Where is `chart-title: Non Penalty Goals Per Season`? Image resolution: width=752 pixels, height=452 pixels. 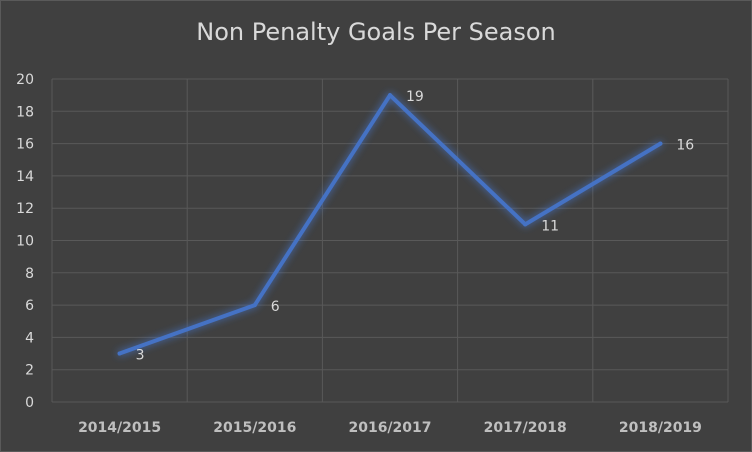
chart-title: Non Penalty Goals Per Season is located at coordinates (376, 32).